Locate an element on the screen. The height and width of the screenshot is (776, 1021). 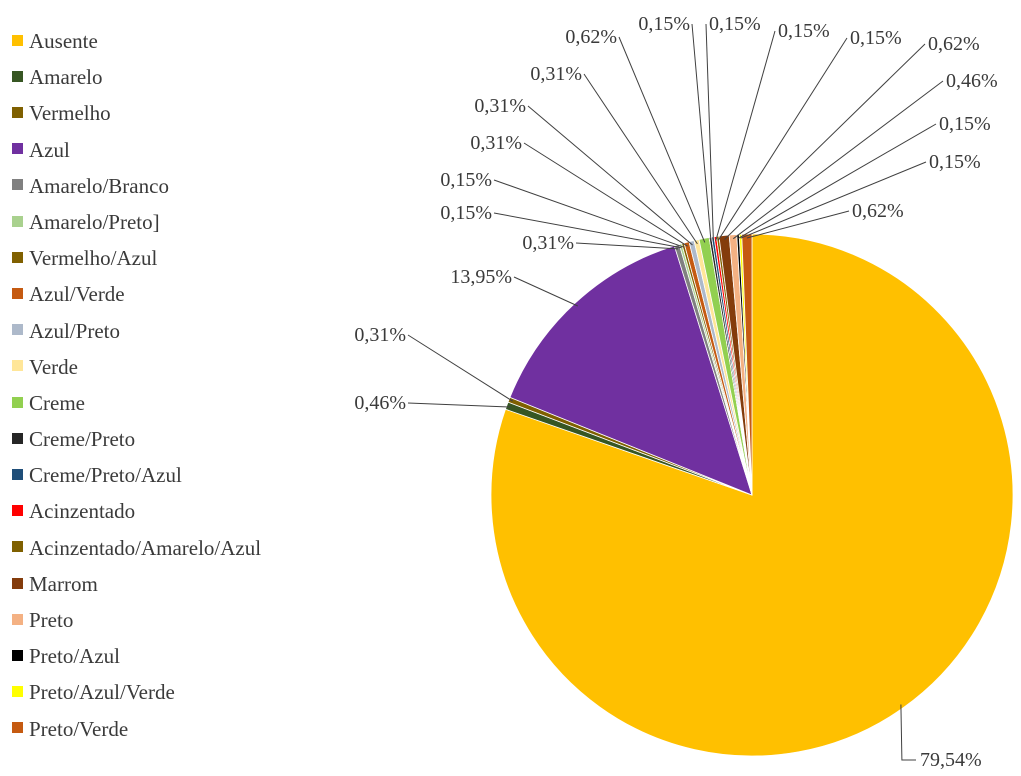
data-label: 13,95% is located at coordinates (481, 277).